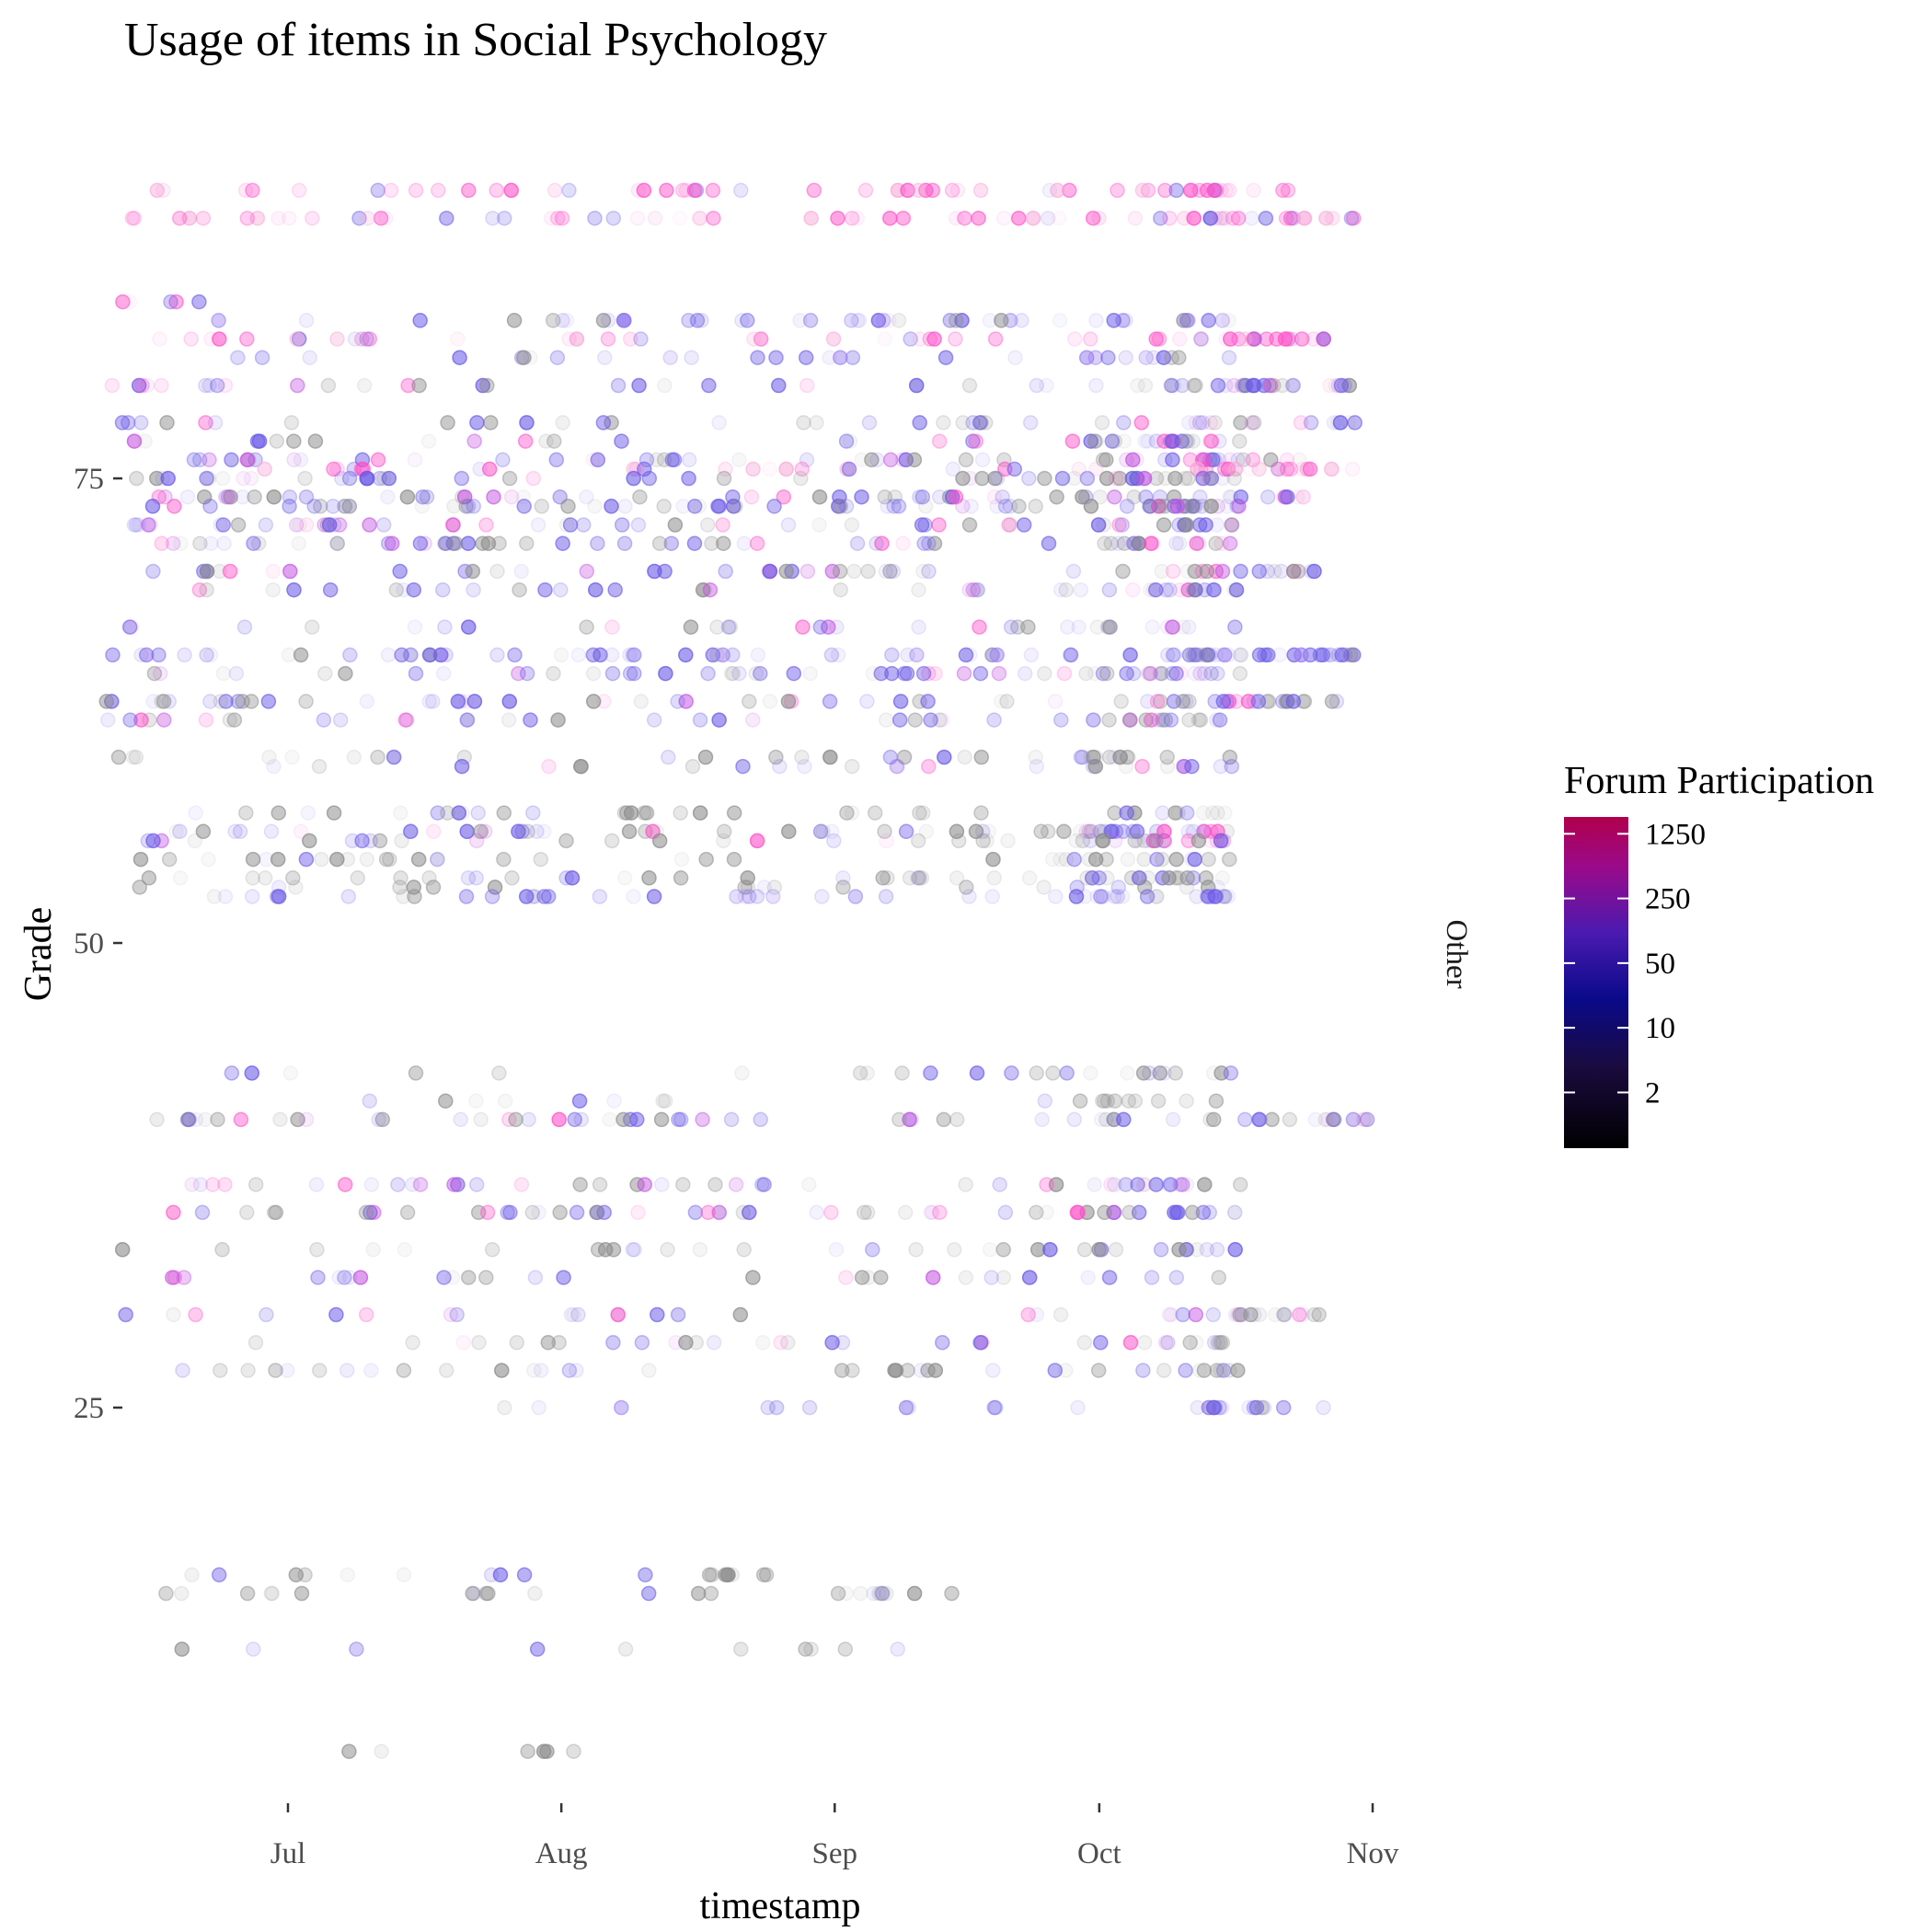 The height and width of the screenshot is (1932, 1932). What do you see at coordinates (89, 1408) in the screenshot?
I see `y-tick-label: 25` at bounding box center [89, 1408].